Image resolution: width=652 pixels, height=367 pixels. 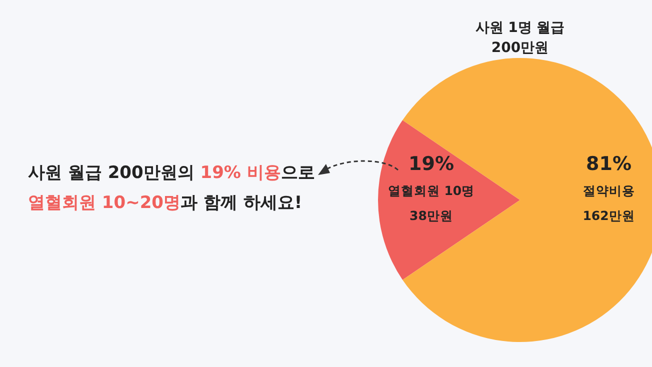 What do you see at coordinates (608, 190) in the screenshot?
I see `slice-label: 절약비용` at bounding box center [608, 190].